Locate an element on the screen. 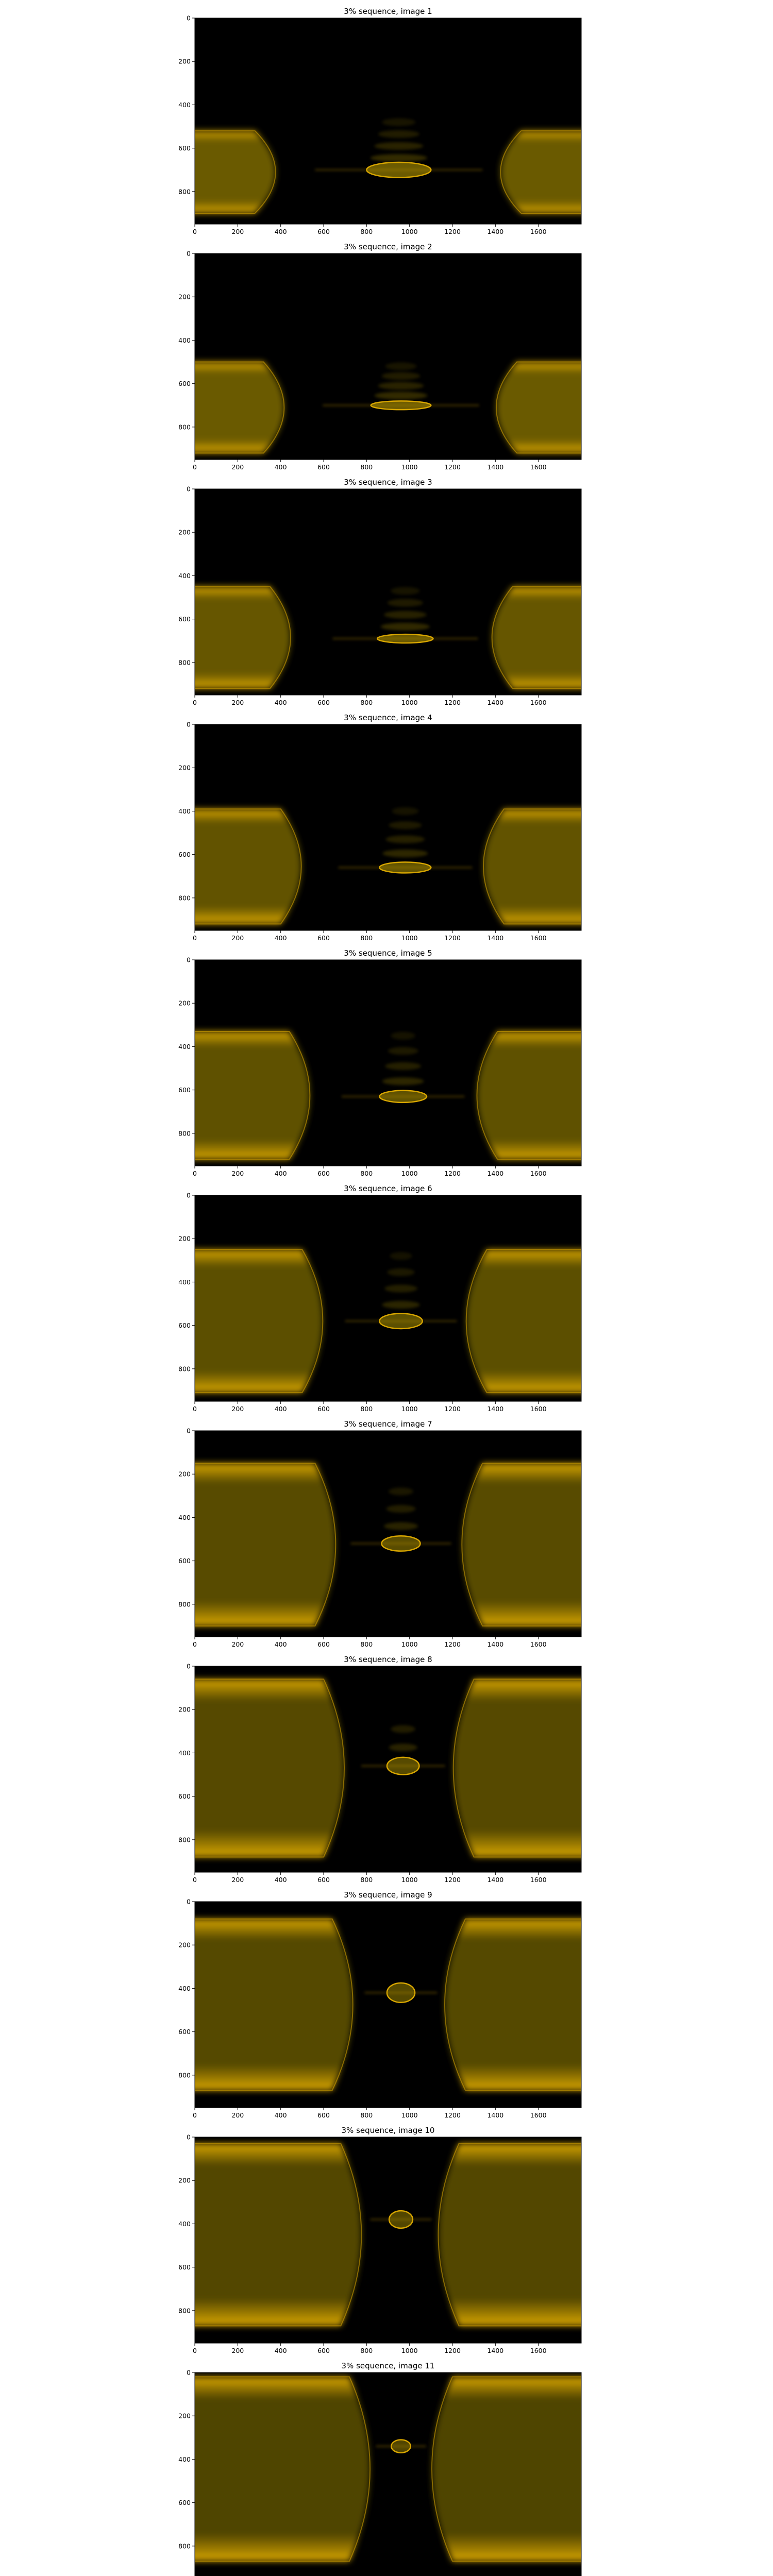 This screenshot has width=773, height=2576. panel-title: 3% sequence, image 5 is located at coordinates (388, 953).